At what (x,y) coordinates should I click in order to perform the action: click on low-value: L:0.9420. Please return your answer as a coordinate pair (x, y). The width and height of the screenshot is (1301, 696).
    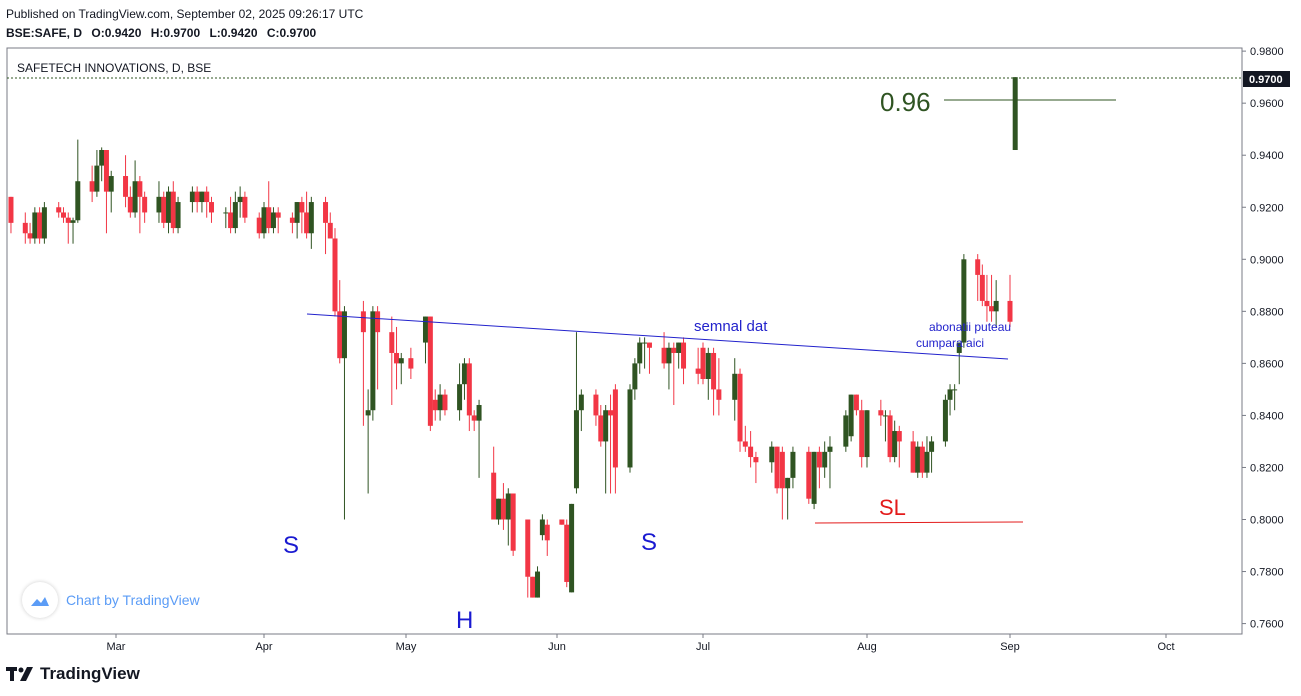
    Looking at the image, I should click on (233, 33).